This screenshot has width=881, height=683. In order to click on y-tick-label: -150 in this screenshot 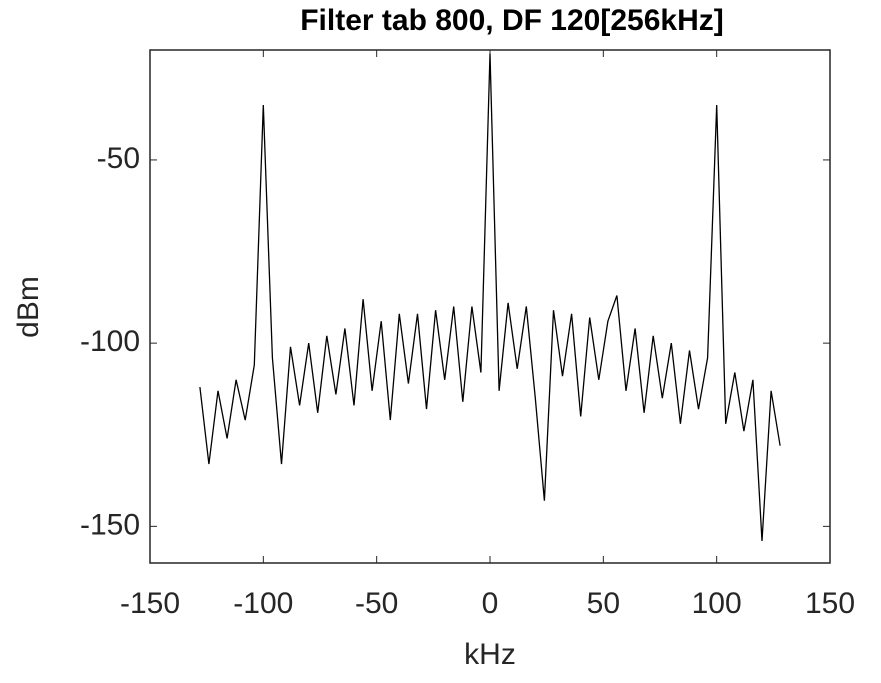, I will do `click(110, 524)`.